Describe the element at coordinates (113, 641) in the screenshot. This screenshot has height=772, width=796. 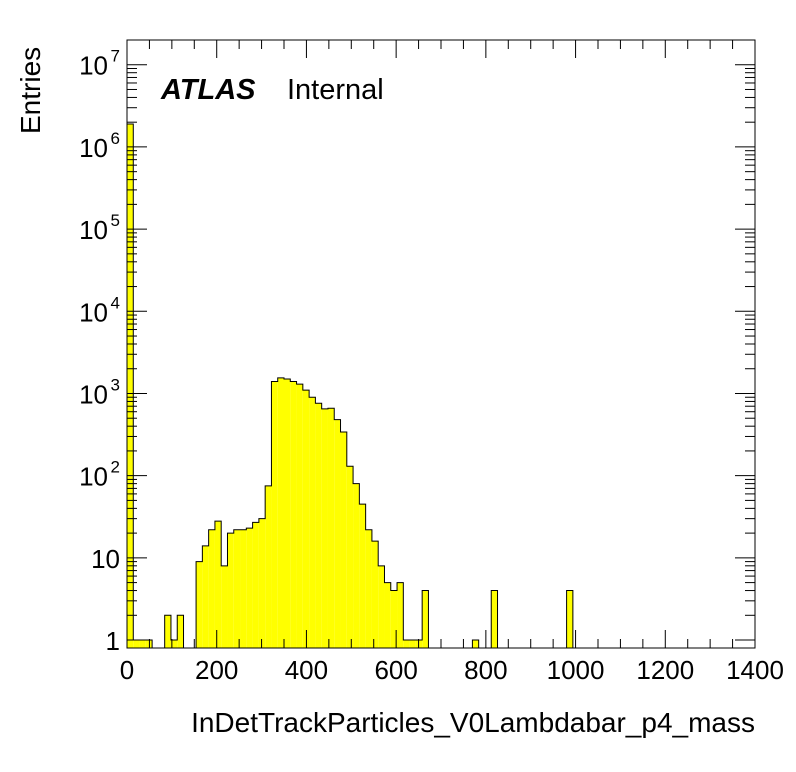
I see `y-tick-label: 1` at that location.